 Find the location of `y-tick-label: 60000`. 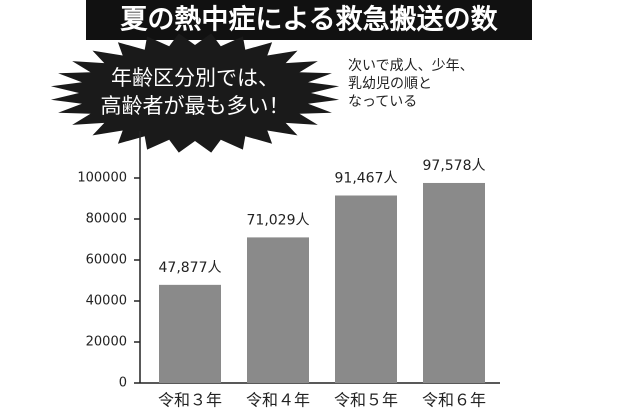

y-tick-label: 60000 is located at coordinates (106, 260).